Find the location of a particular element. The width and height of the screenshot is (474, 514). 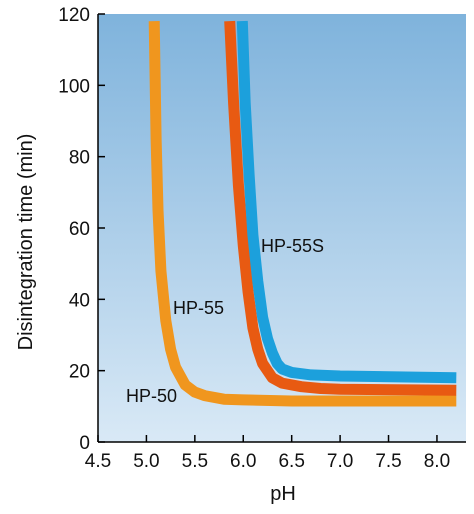

x-tick-label: 4.5 is located at coordinates (98, 461).